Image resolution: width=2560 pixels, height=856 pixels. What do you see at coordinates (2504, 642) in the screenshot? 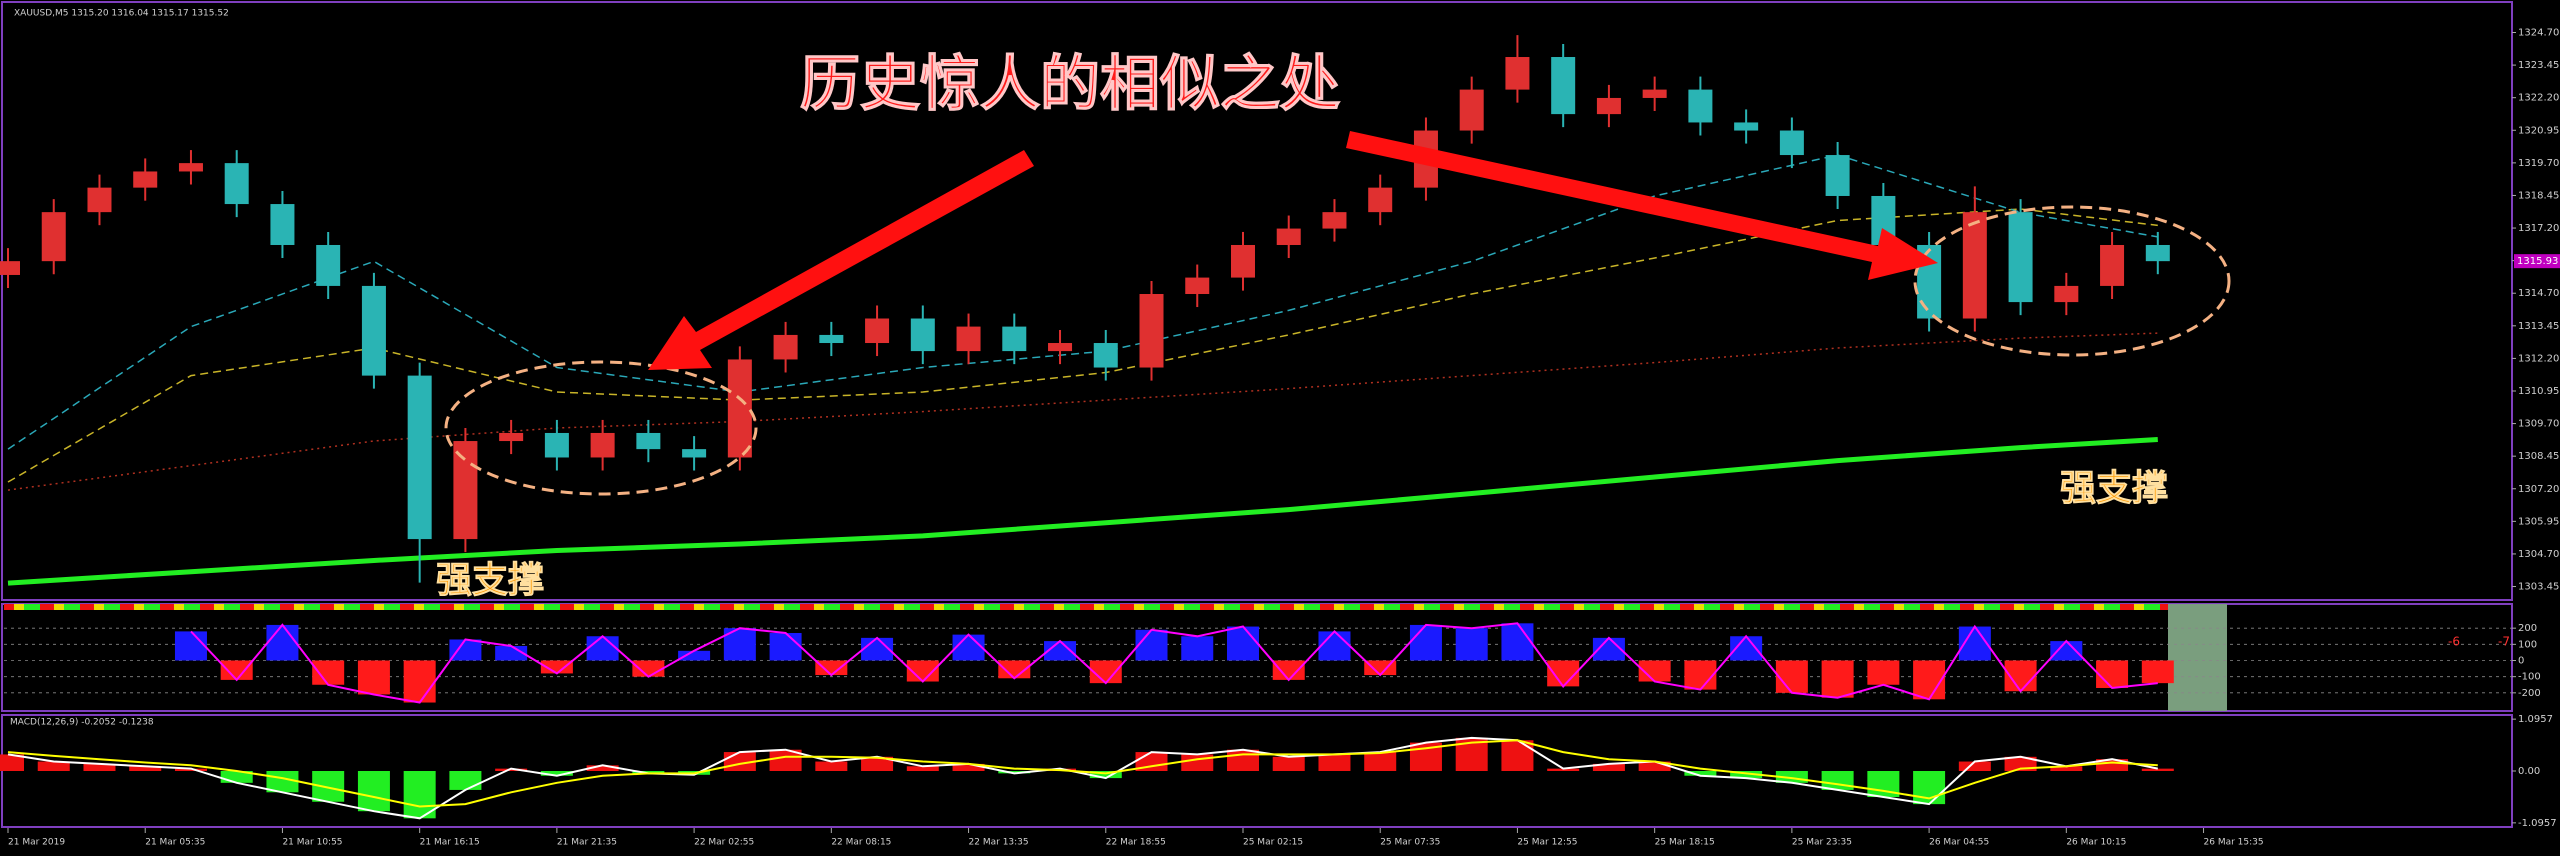
I see `indicator-note: -7` at bounding box center [2504, 642].